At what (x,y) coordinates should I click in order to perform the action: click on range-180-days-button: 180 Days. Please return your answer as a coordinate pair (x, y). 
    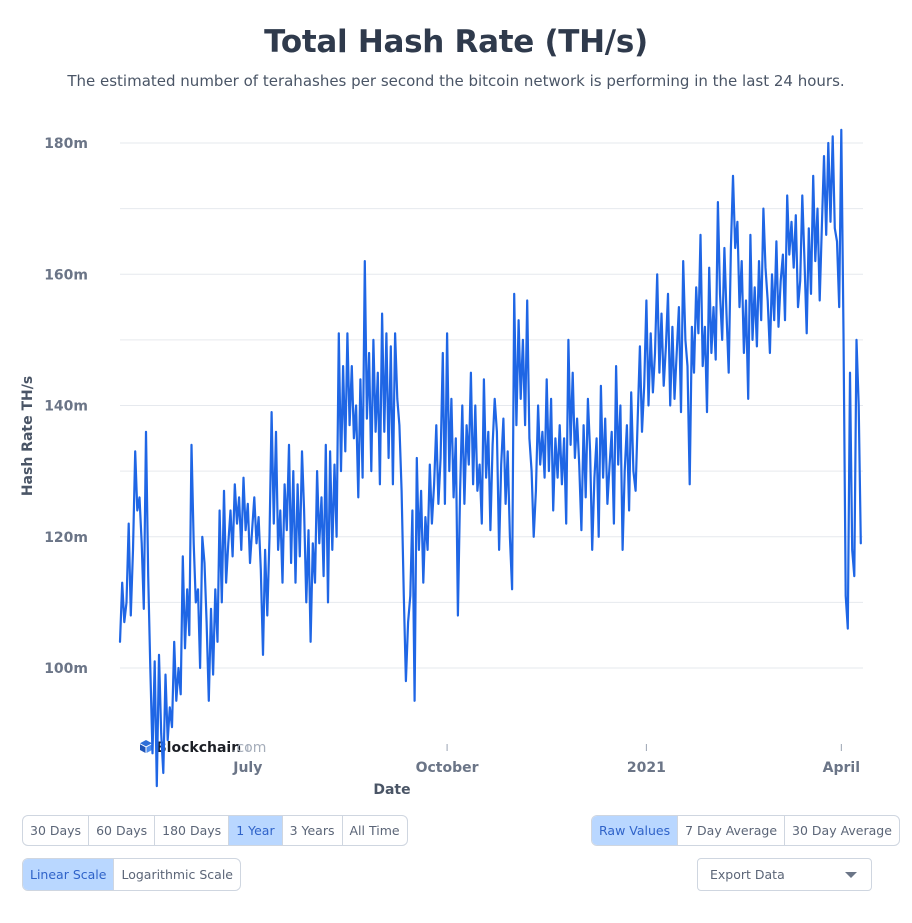
    Looking at the image, I should click on (192, 830).